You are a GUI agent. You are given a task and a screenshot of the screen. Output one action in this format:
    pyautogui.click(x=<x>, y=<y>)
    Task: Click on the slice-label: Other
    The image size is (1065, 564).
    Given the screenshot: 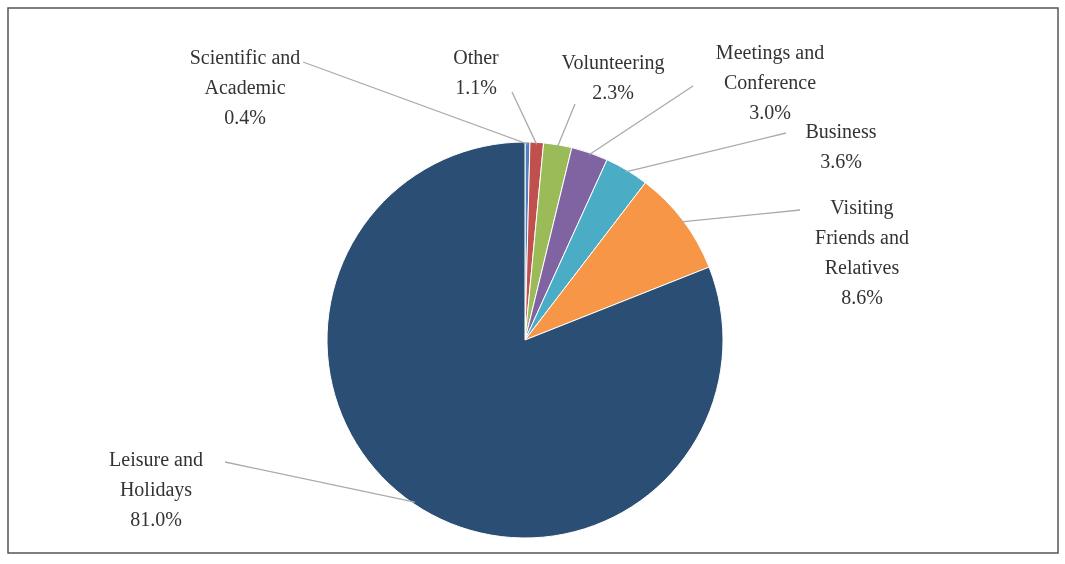 What is the action you would take?
    pyautogui.click(x=476, y=57)
    